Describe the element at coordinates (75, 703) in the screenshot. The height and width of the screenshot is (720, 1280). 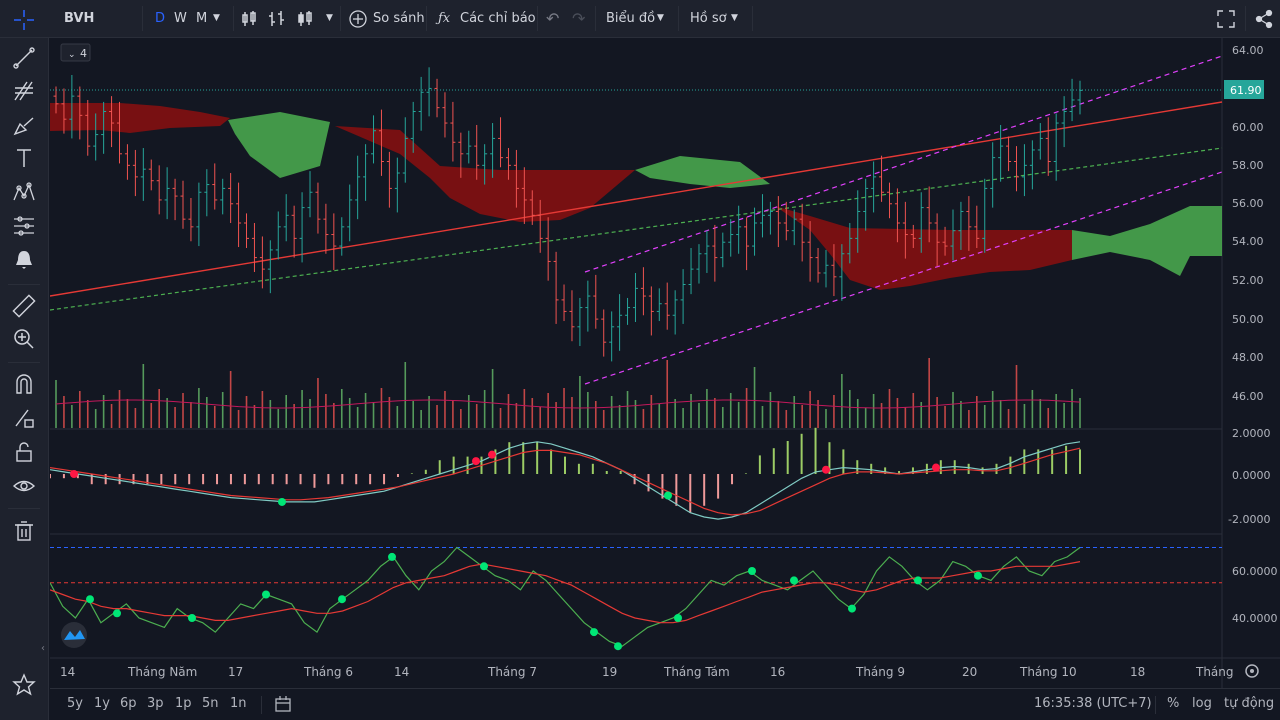
I see `range-5y: 5y` at that location.